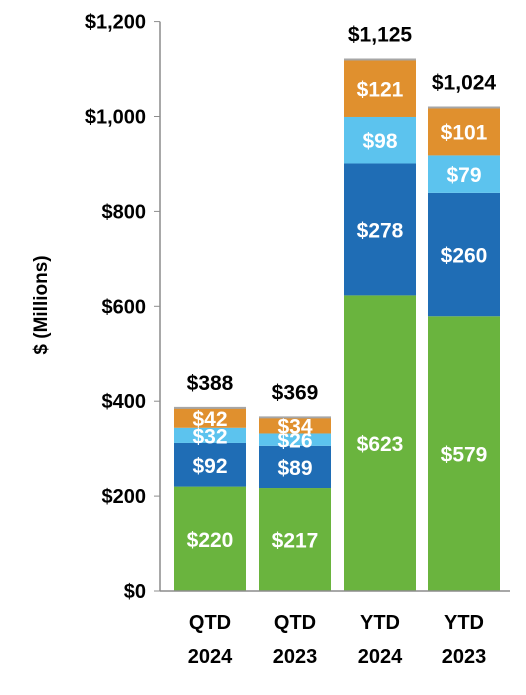 The width and height of the screenshot is (526, 695). What do you see at coordinates (124, 497) in the screenshot?
I see `y-tick-label: $200` at bounding box center [124, 497].